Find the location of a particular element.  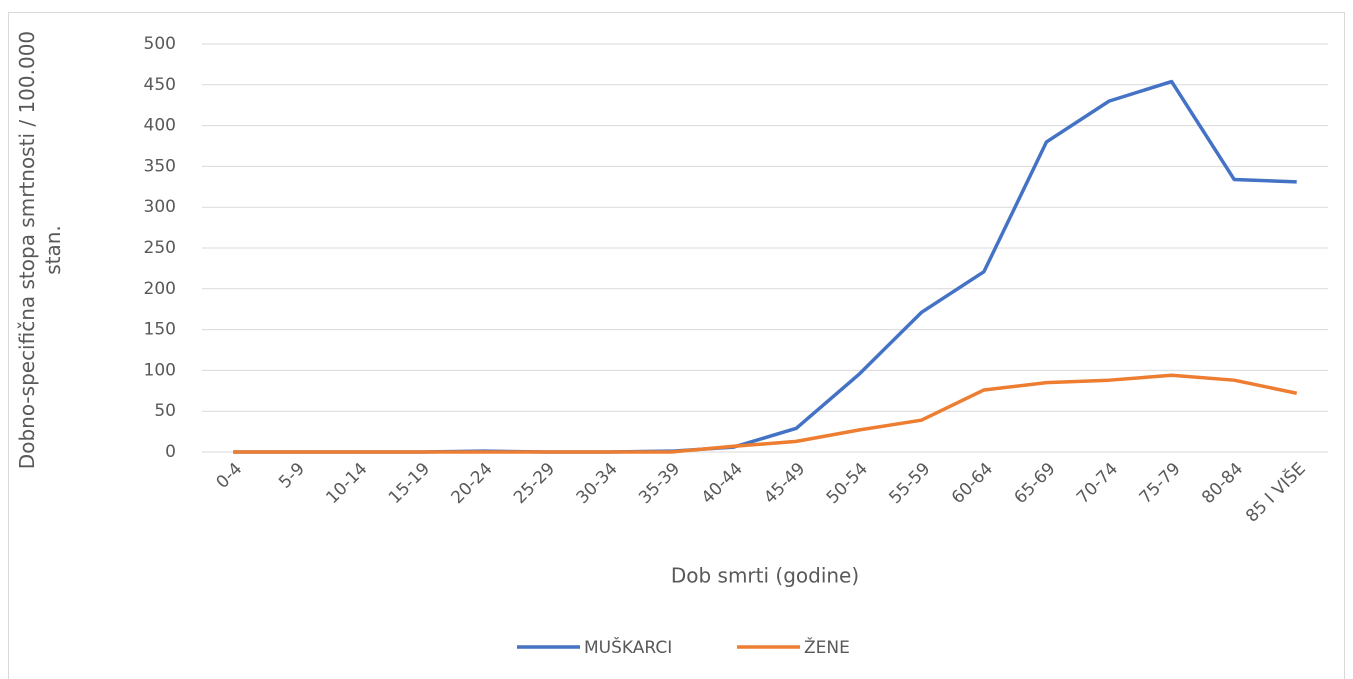

x-tick-label: 50-54 is located at coordinates (847, 483).